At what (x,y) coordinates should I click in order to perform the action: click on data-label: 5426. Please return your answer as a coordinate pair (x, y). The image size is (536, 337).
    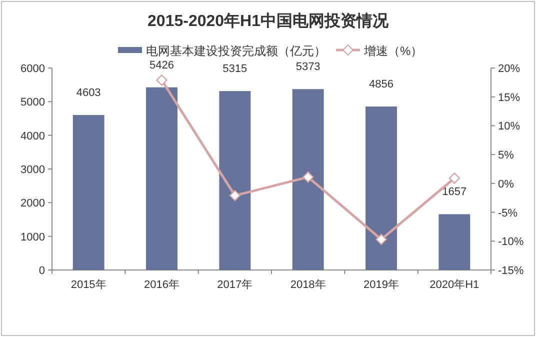
    Looking at the image, I should click on (162, 65).